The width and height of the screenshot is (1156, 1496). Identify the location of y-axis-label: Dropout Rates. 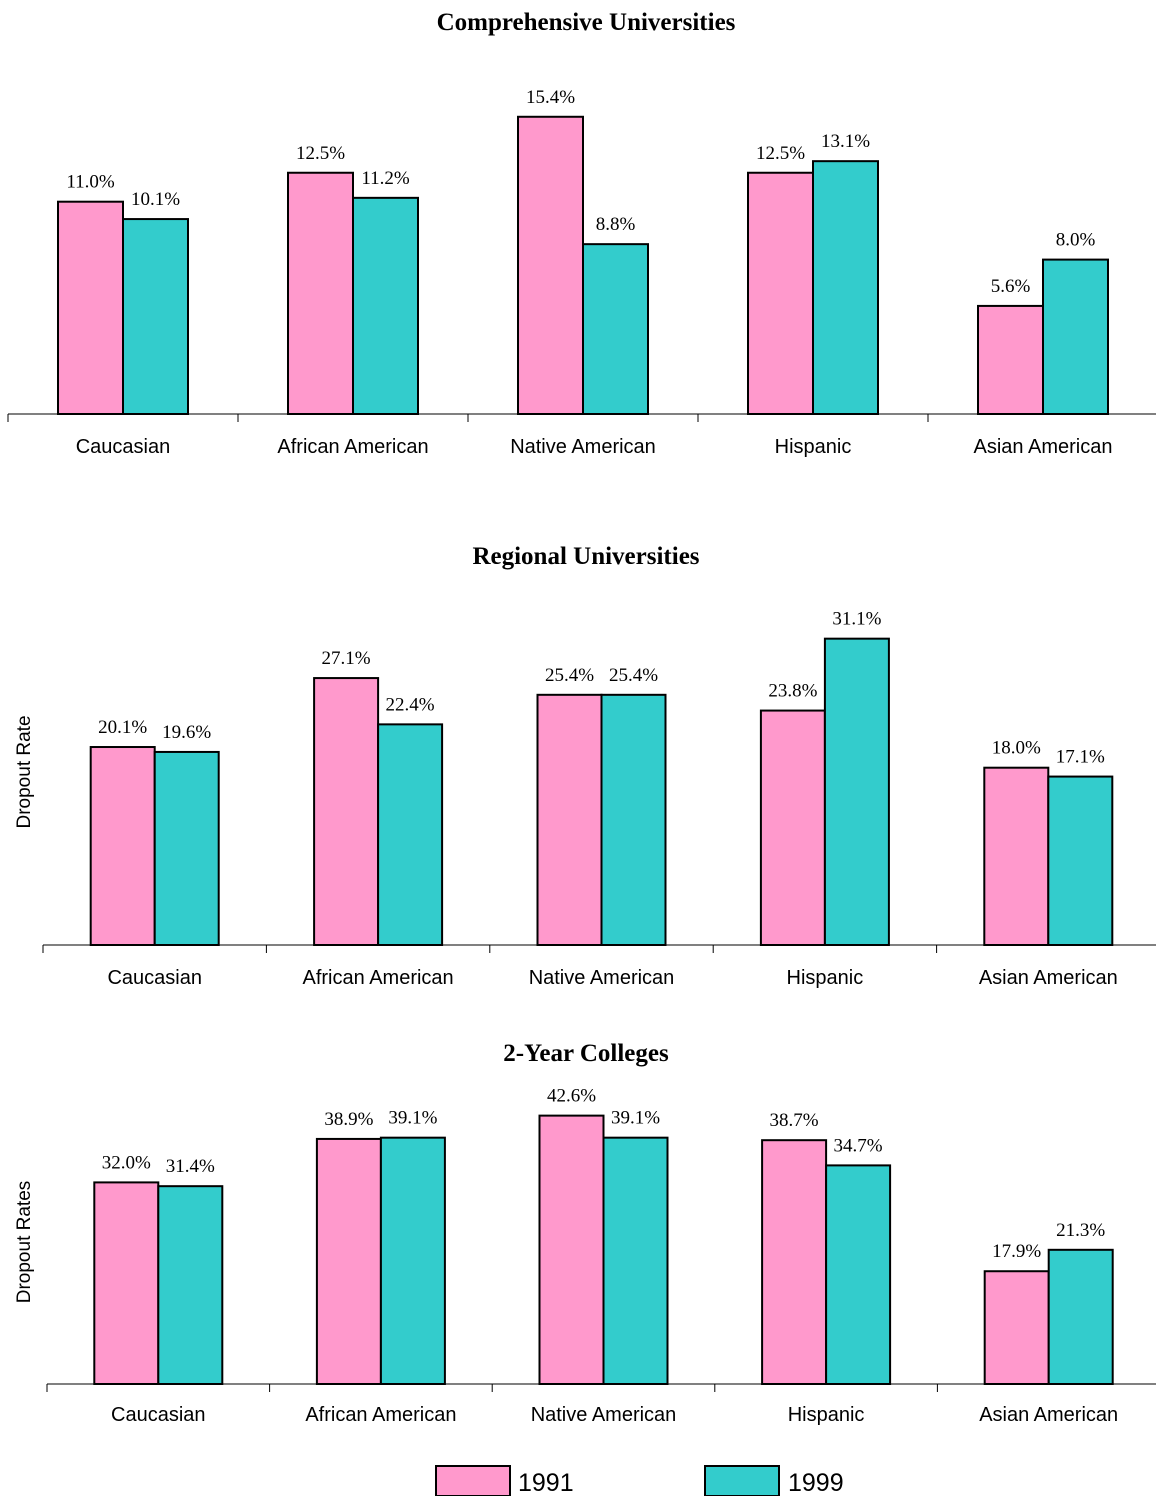
(24, 1242).